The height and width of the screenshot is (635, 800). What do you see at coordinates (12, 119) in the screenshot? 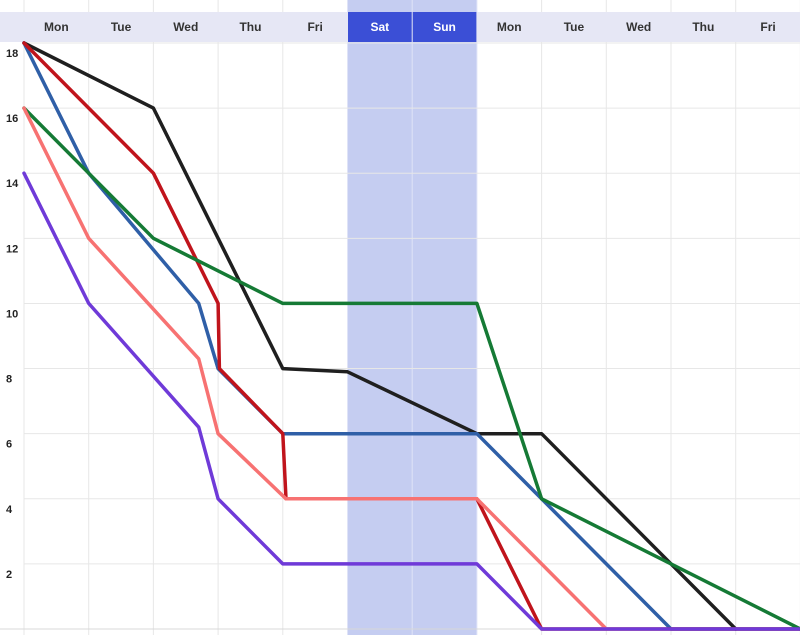
I see `y-tick-label: 16` at bounding box center [12, 119].